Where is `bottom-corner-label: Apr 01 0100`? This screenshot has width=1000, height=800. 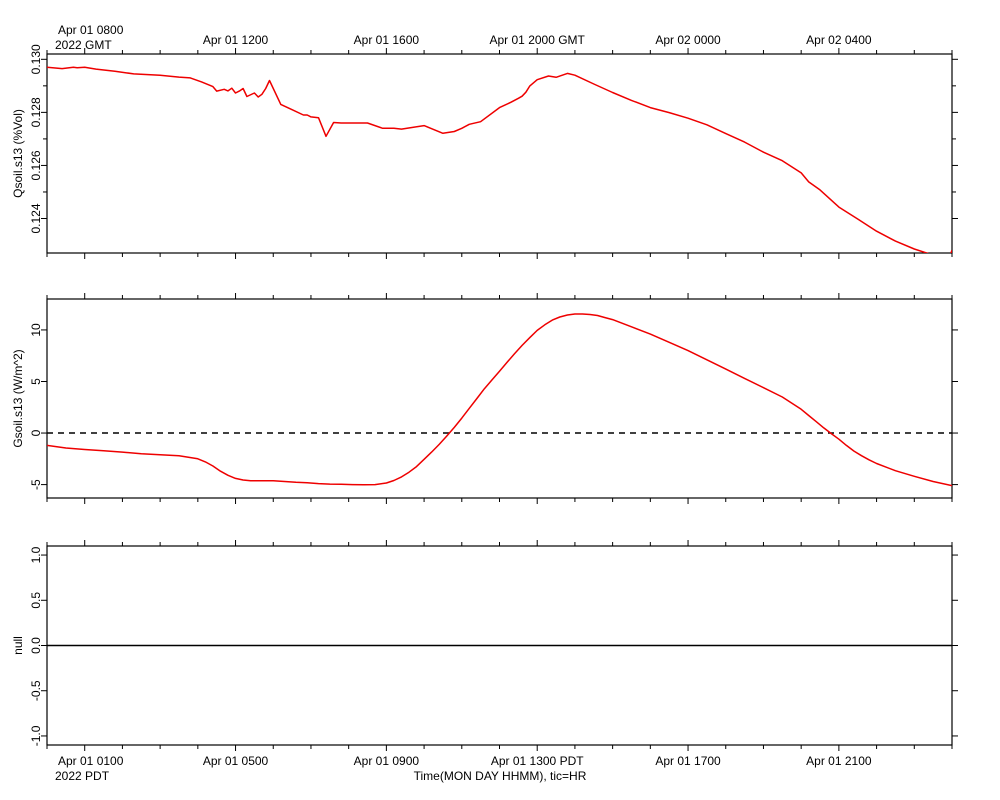
bottom-corner-label: Apr 01 0100 is located at coordinates (91, 761).